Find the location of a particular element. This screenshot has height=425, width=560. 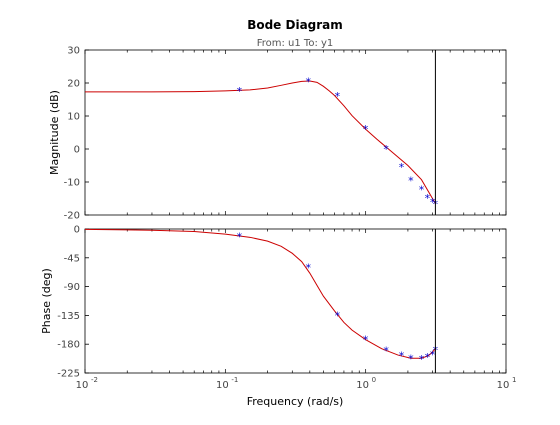

xtick-label-exponent: -2 is located at coordinates (94, 380).